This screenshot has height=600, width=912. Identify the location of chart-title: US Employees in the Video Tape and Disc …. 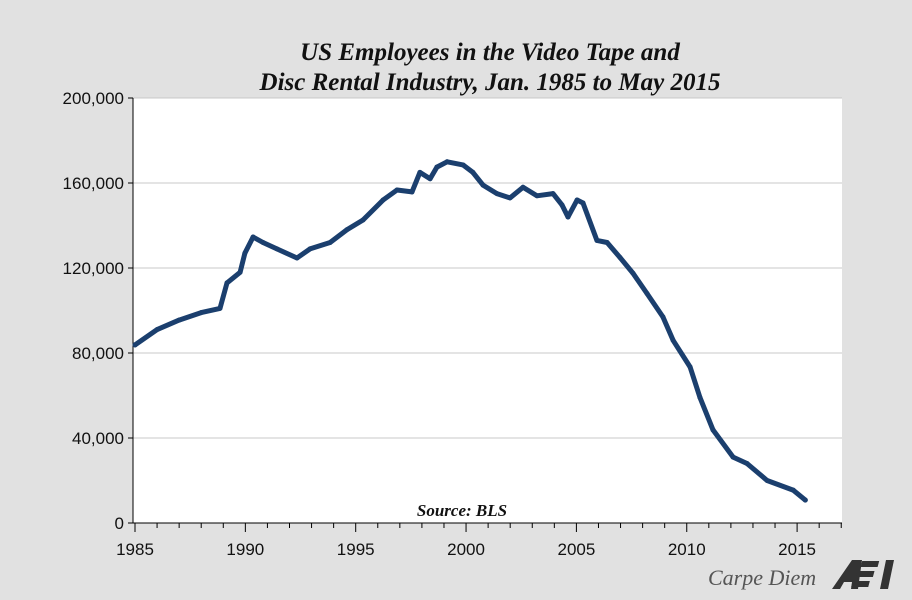
(456, 68).